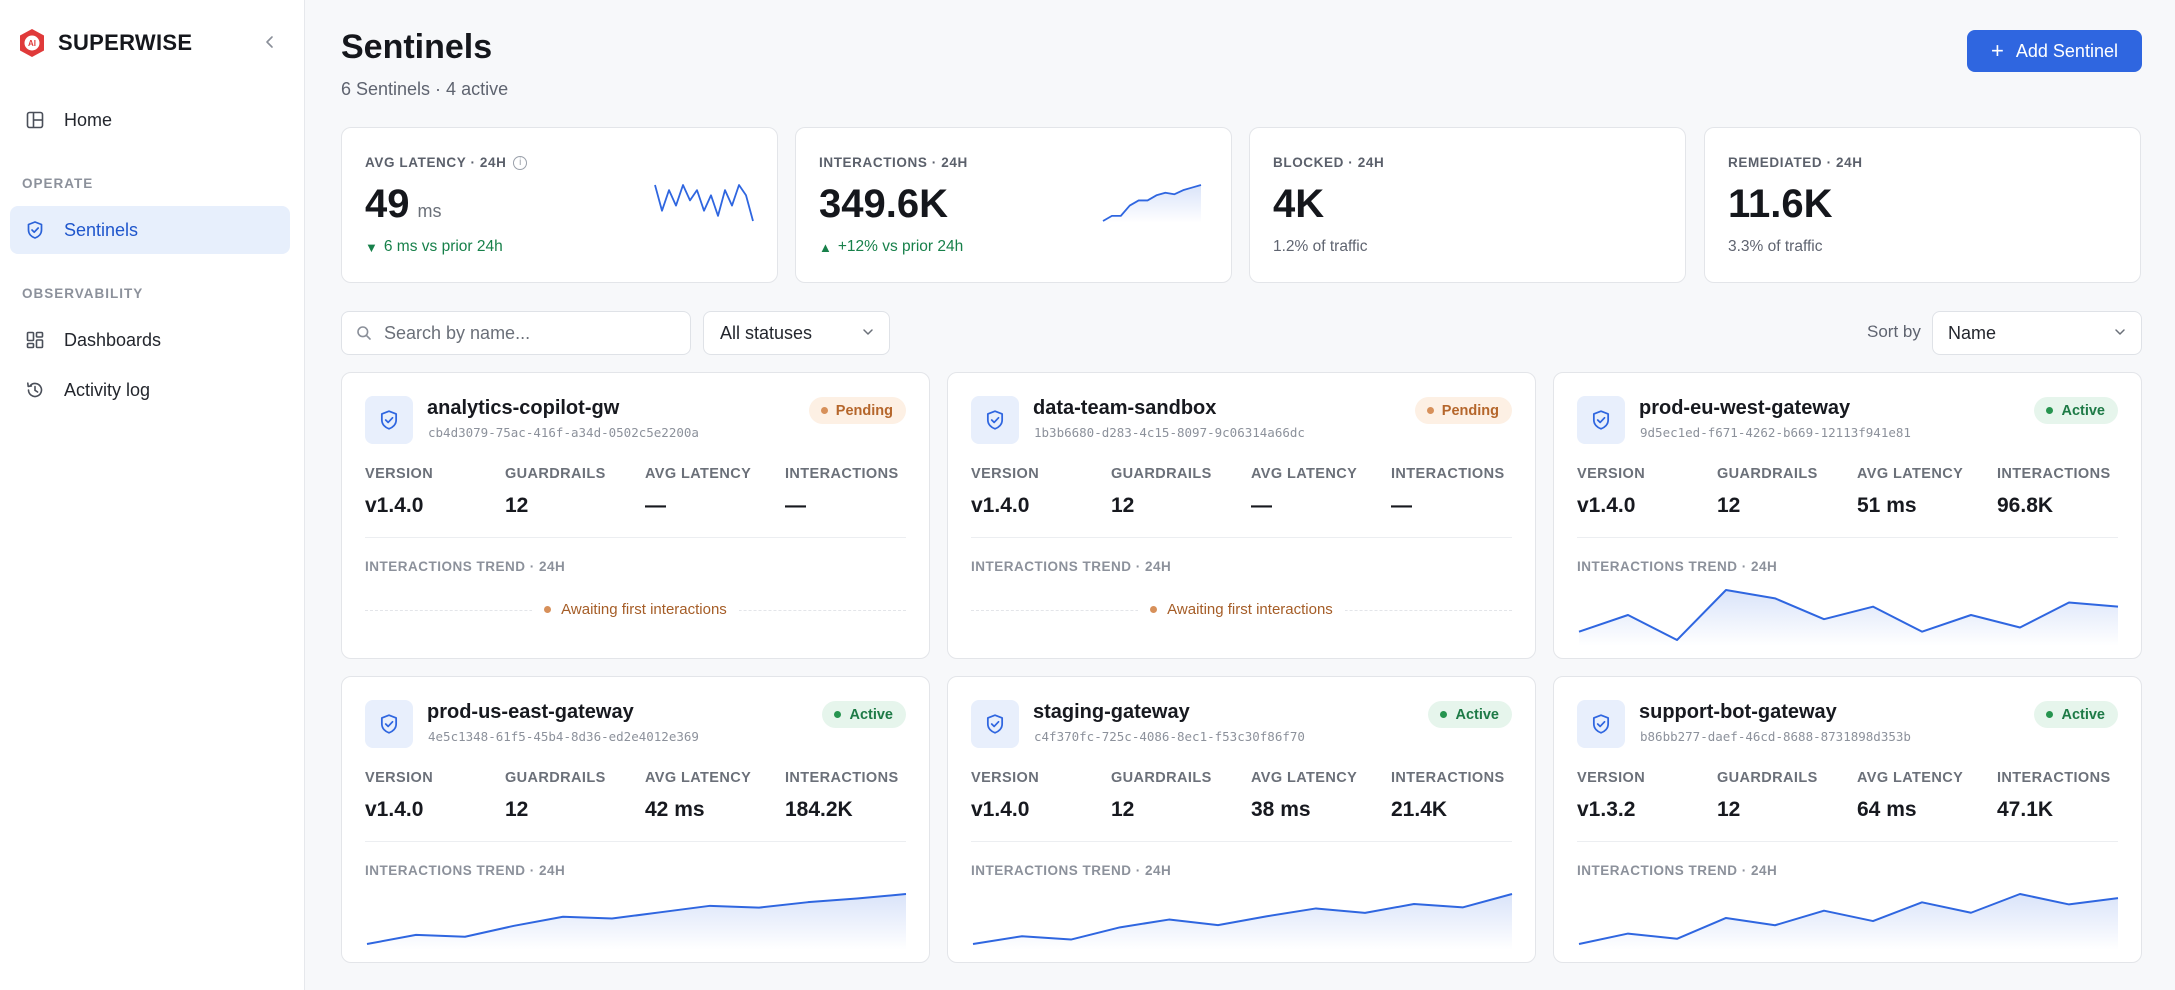  I want to click on plus-icon: +, so click(1997, 50).